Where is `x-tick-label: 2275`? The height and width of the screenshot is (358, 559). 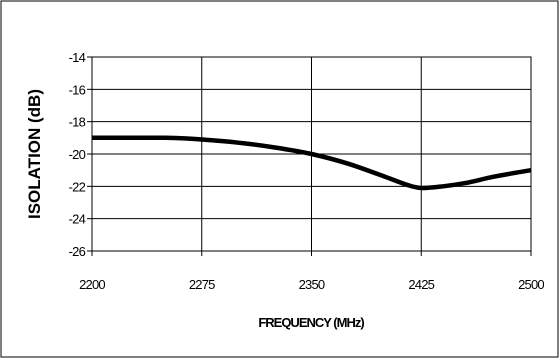 x-tick-label: 2275 is located at coordinates (202, 284).